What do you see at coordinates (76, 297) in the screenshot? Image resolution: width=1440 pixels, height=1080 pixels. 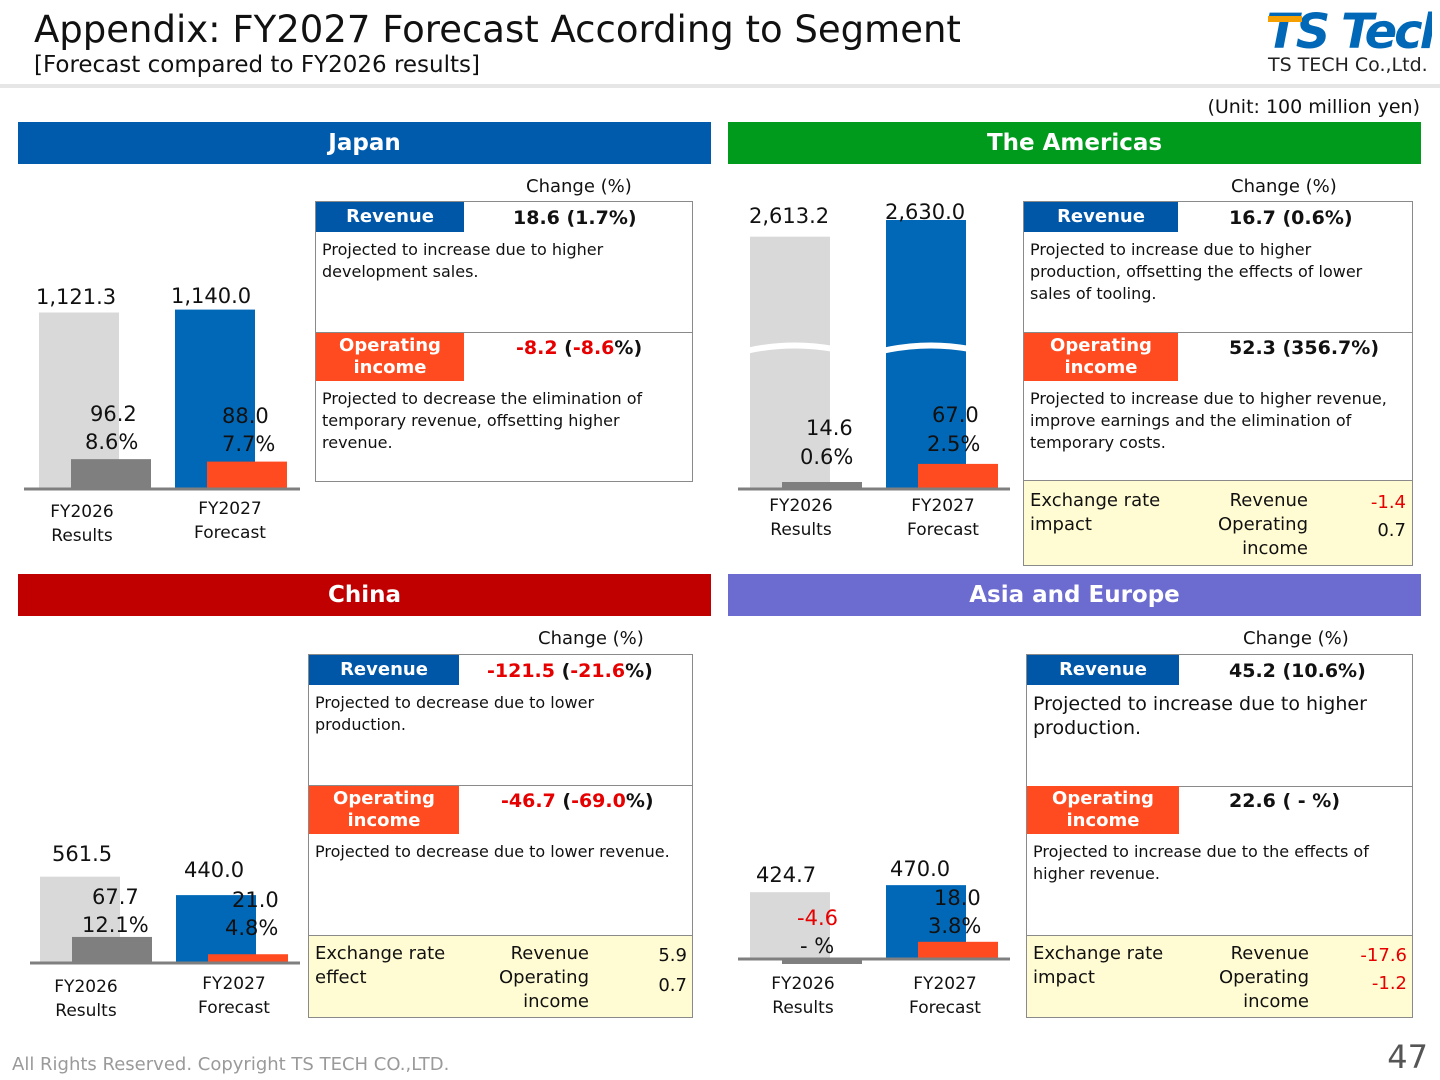 I see `japan-rev-label-results: 1,121.3` at bounding box center [76, 297].